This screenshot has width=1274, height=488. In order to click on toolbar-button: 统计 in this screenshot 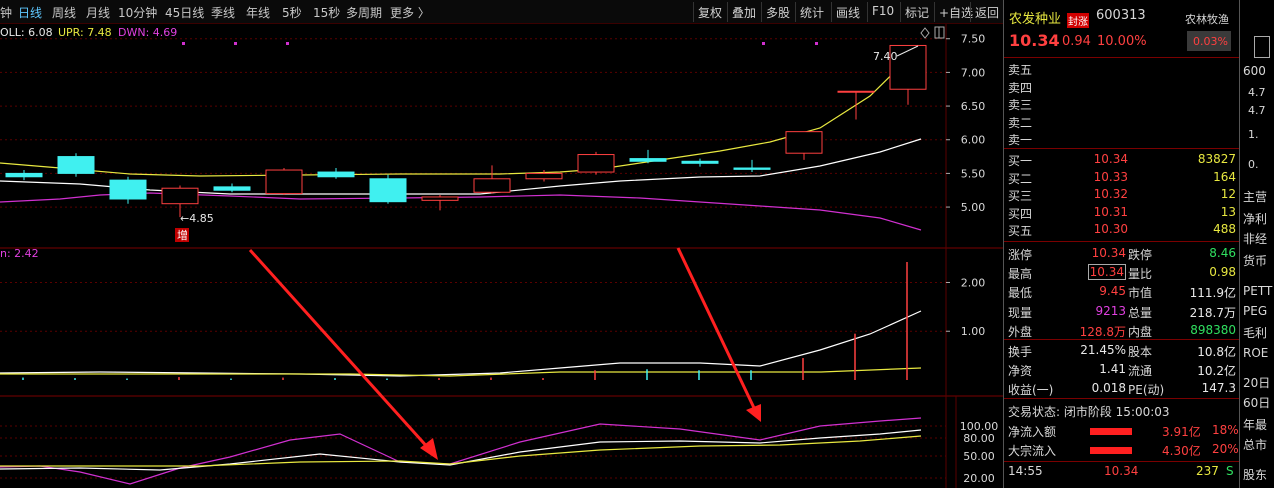, I will do `click(811, 12)`.